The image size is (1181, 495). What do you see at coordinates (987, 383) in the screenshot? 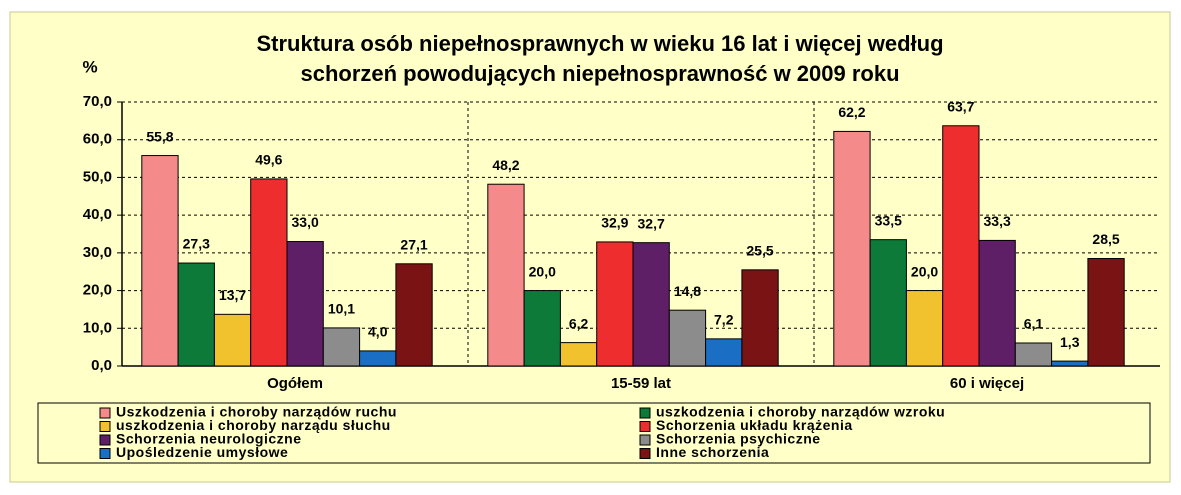
I see `x-tick-label: 60 i więcej` at bounding box center [987, 383].